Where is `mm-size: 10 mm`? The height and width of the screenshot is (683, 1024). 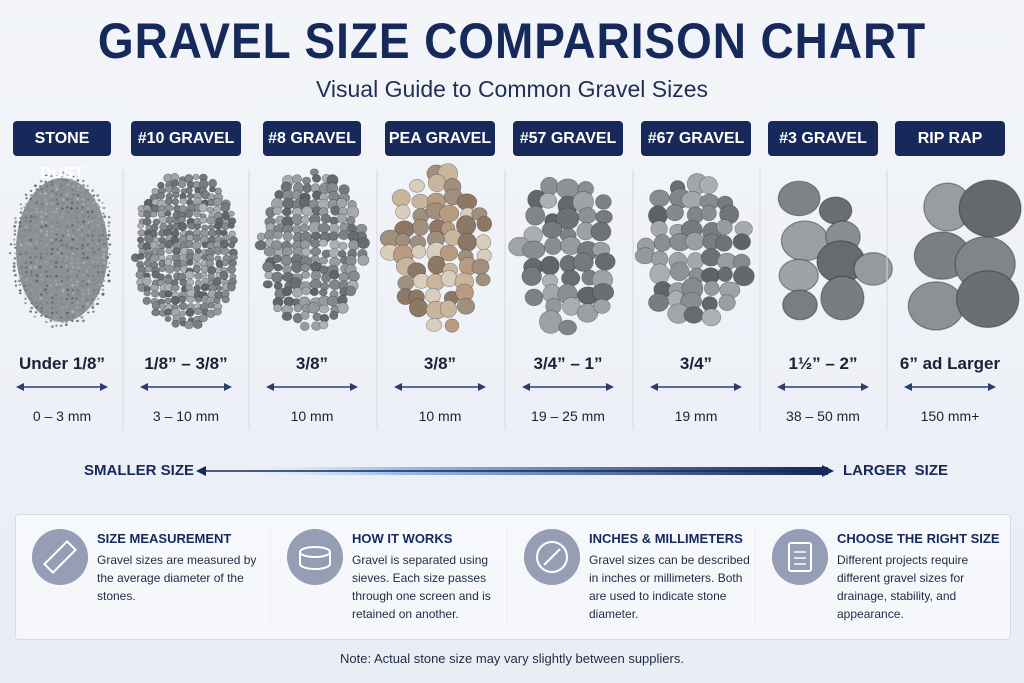
mm-size: 10 mm is located at coordinates (440, 416).